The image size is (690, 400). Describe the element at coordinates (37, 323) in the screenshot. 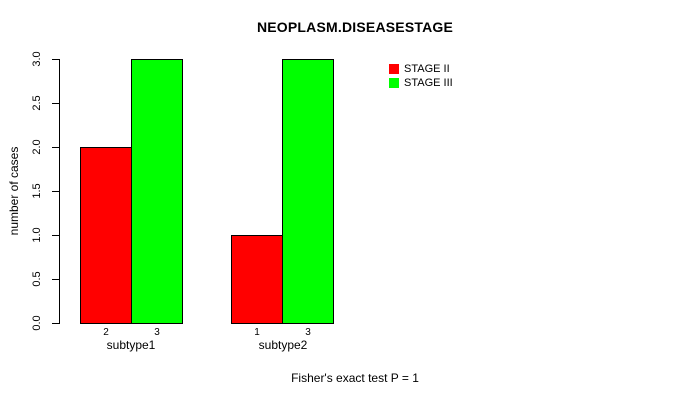

I see `y-tick-label: 0.0` at that location.